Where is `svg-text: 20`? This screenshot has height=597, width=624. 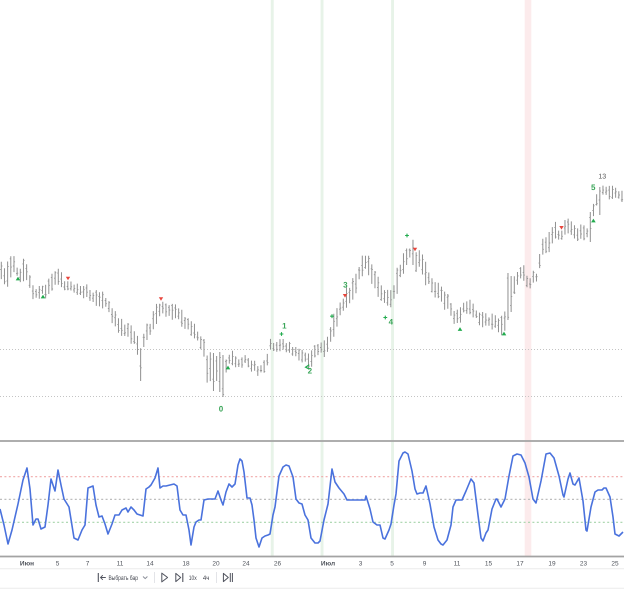
svg-text: 20 is located at coordinates (216, 563).